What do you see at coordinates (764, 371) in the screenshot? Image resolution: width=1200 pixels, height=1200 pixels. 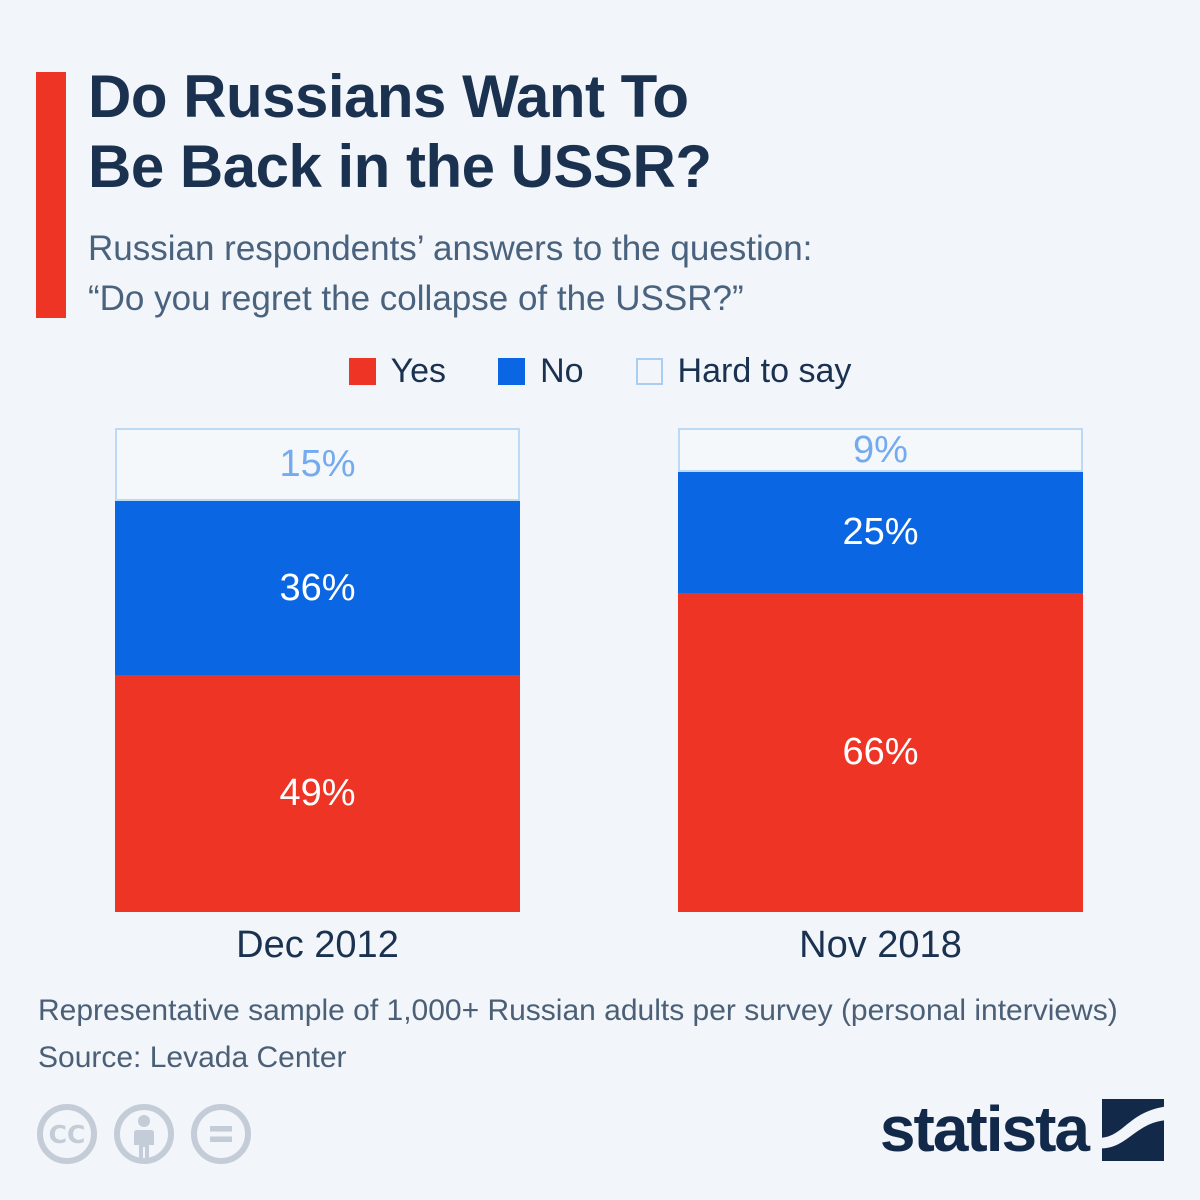 I see `legend-label: Hard to say` at bounding box center [764, 371].